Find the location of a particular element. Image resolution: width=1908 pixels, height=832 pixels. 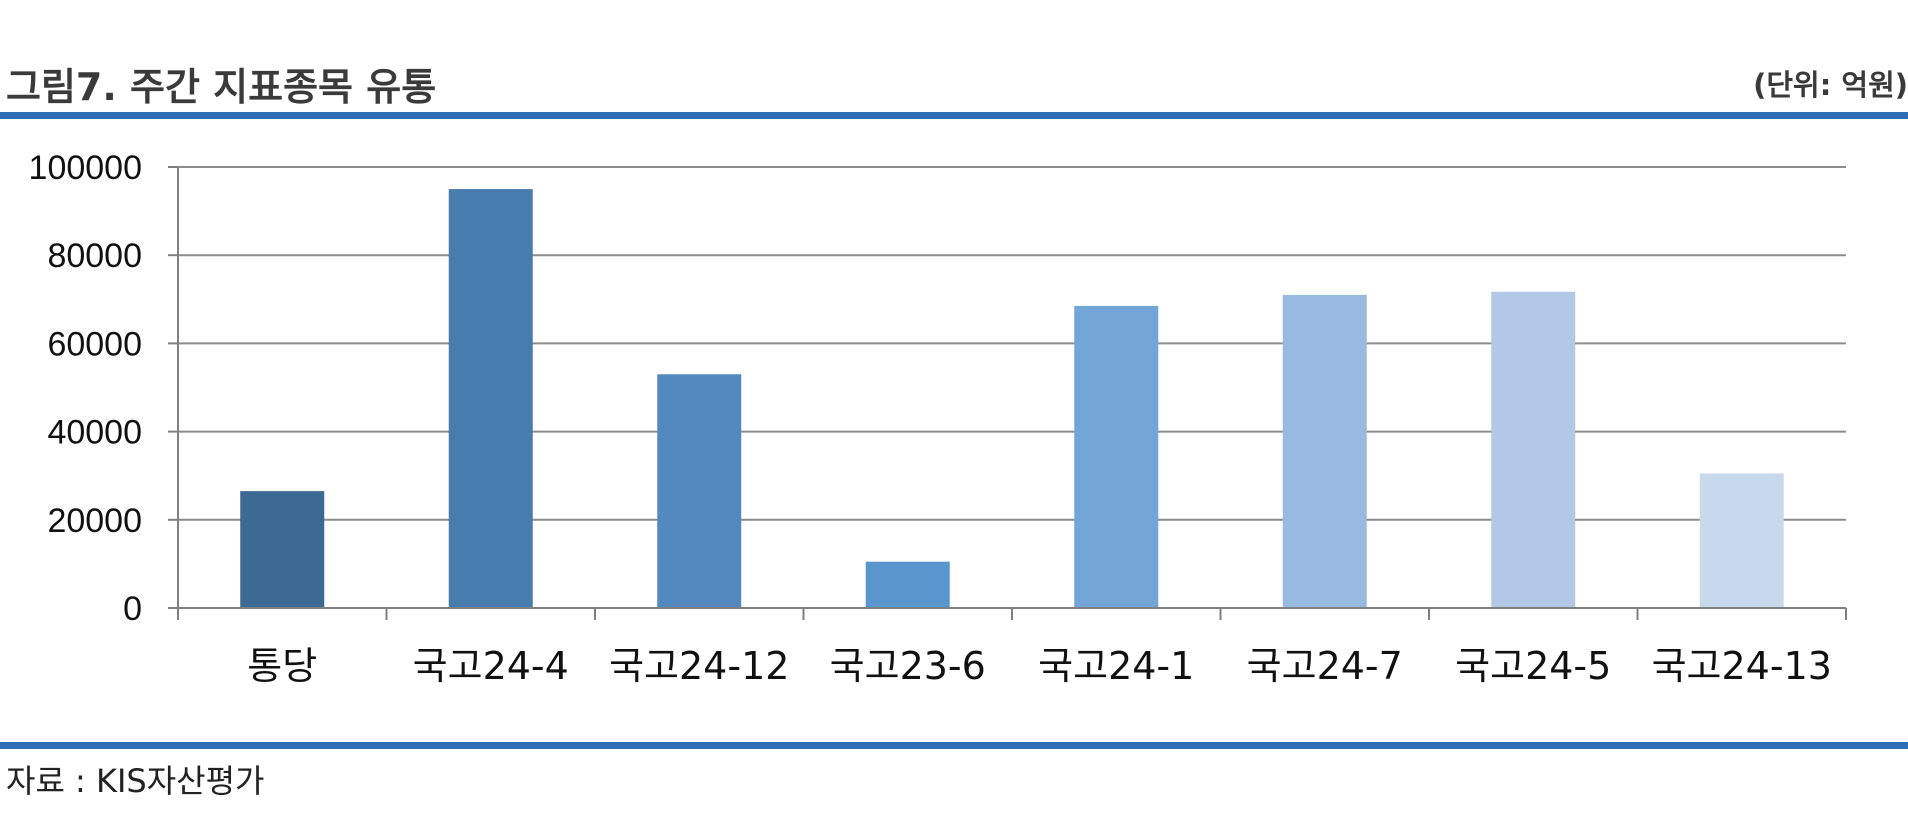

source-note: 자료 : KIS자산평가 is located at coordinates (135, 781).